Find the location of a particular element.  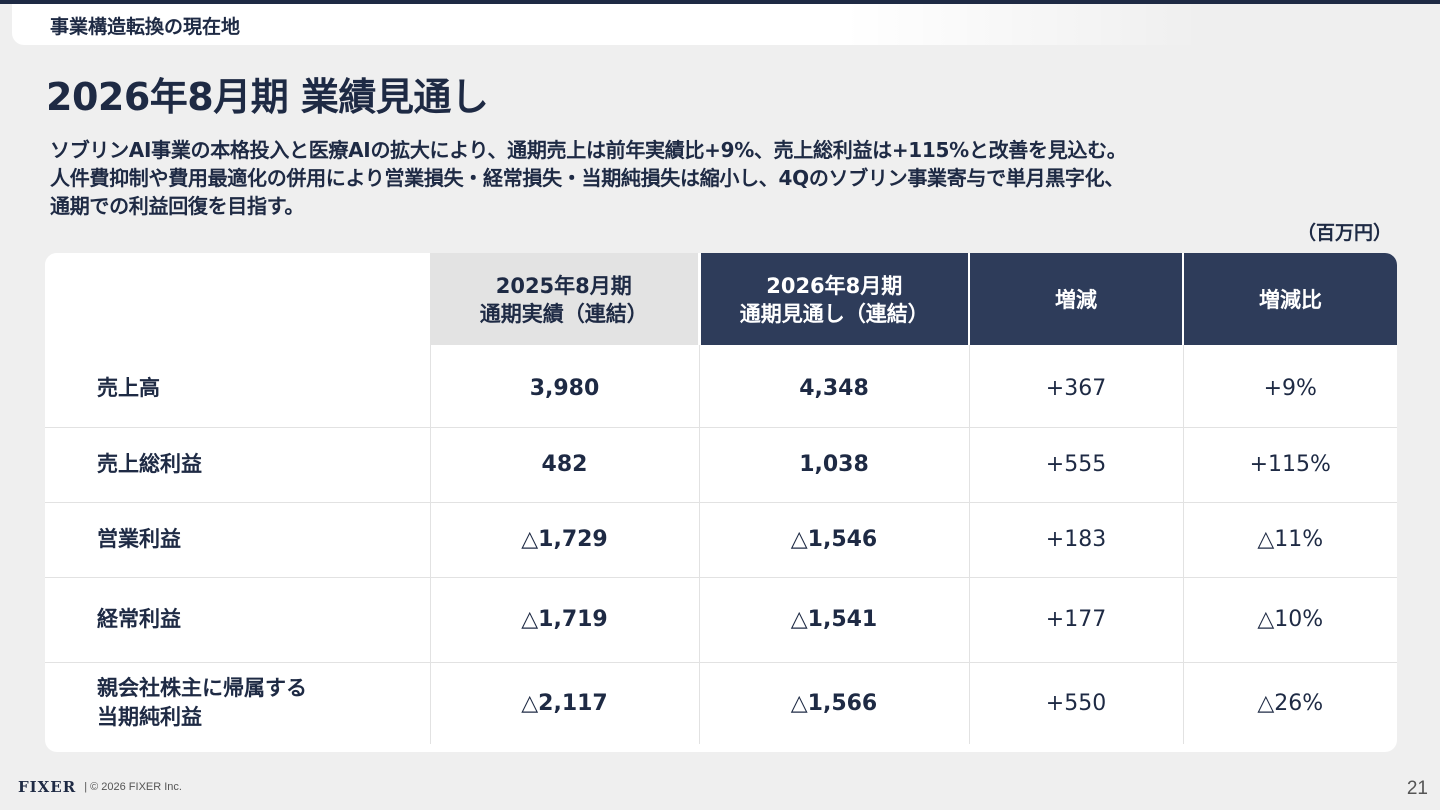

table-row: 経常利益 △1,719 △1,541 +177 △10% is located at coordinates (721, 619).